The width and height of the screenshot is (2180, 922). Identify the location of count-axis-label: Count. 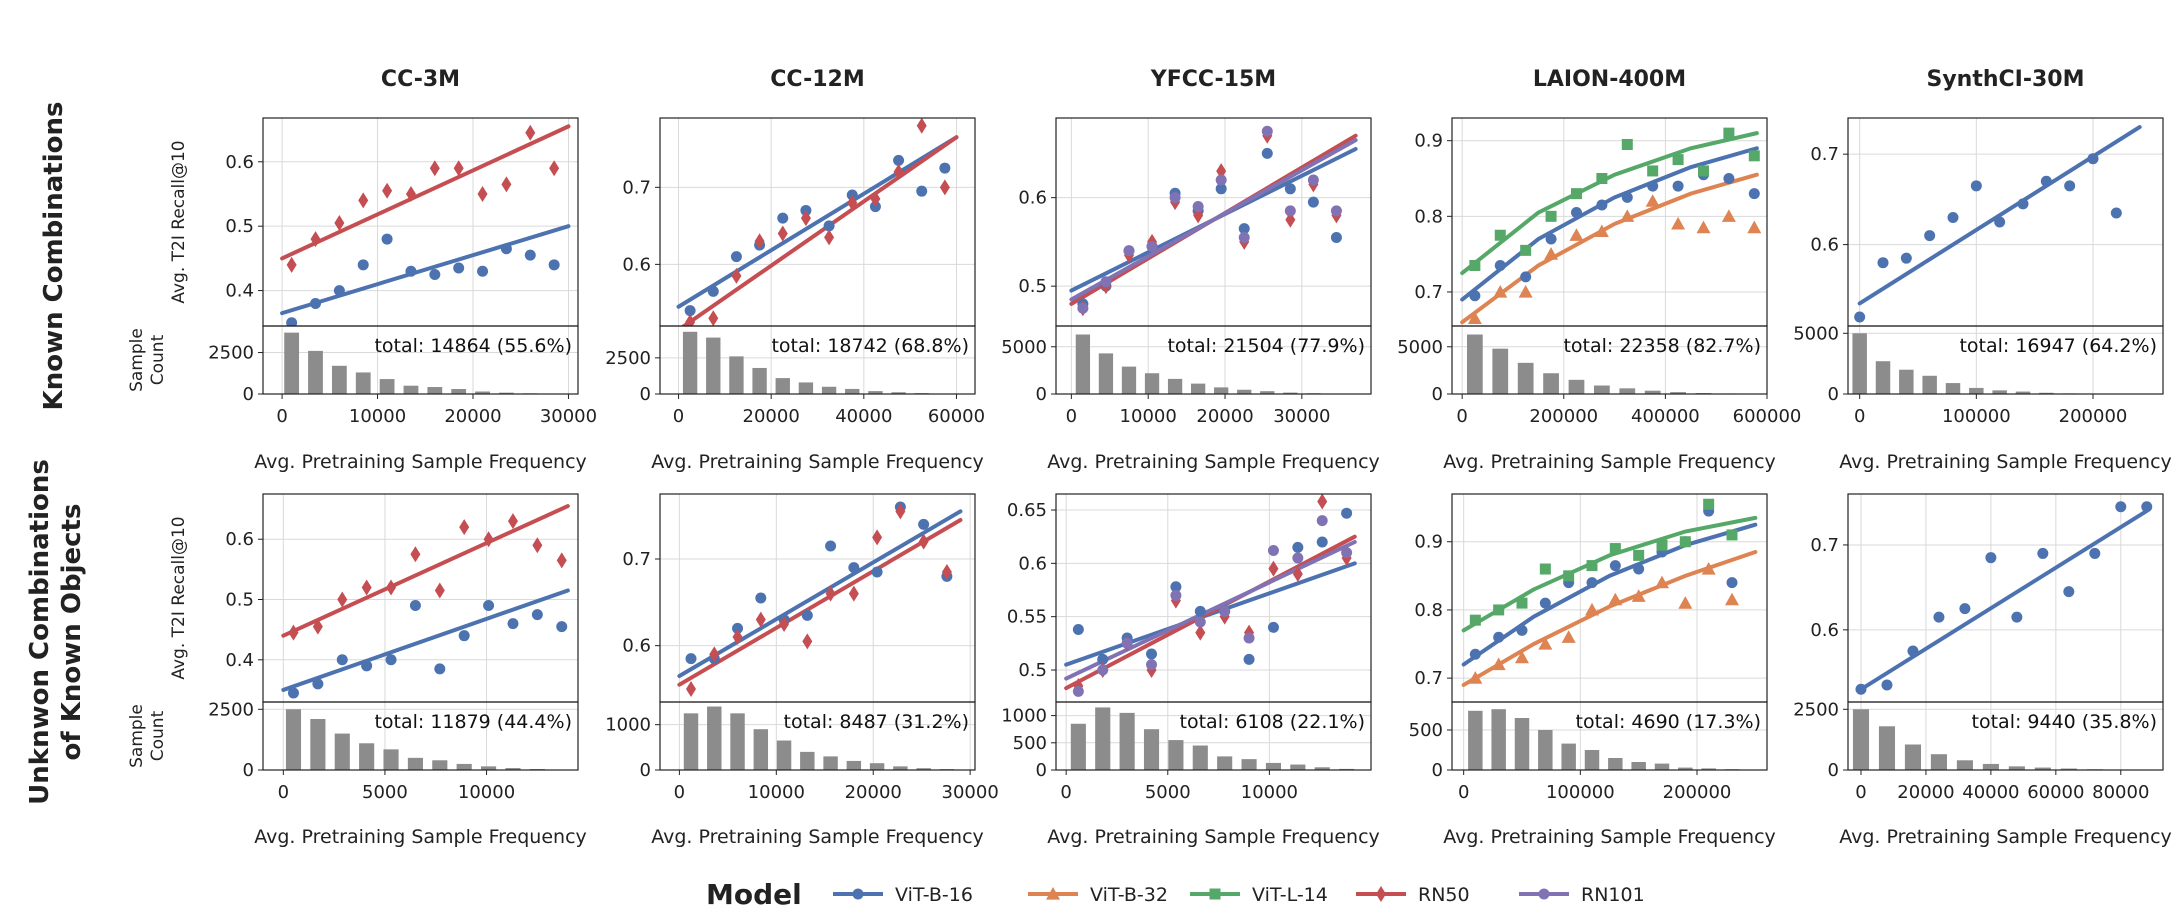
(158, 359).